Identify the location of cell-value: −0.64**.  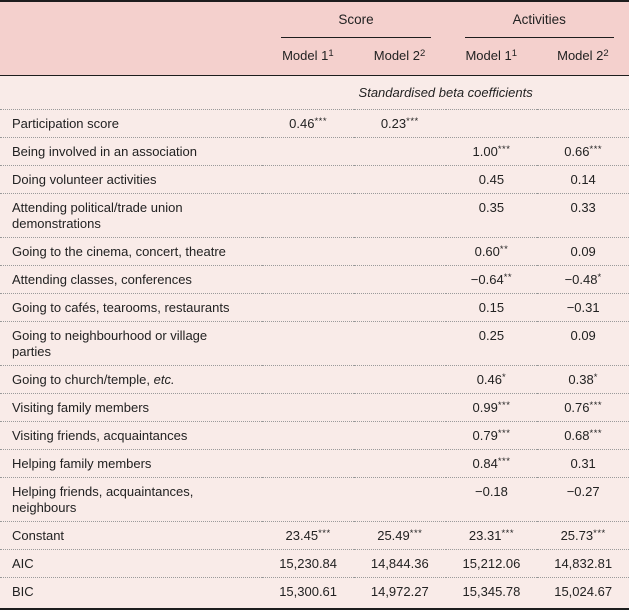
(491, 279).